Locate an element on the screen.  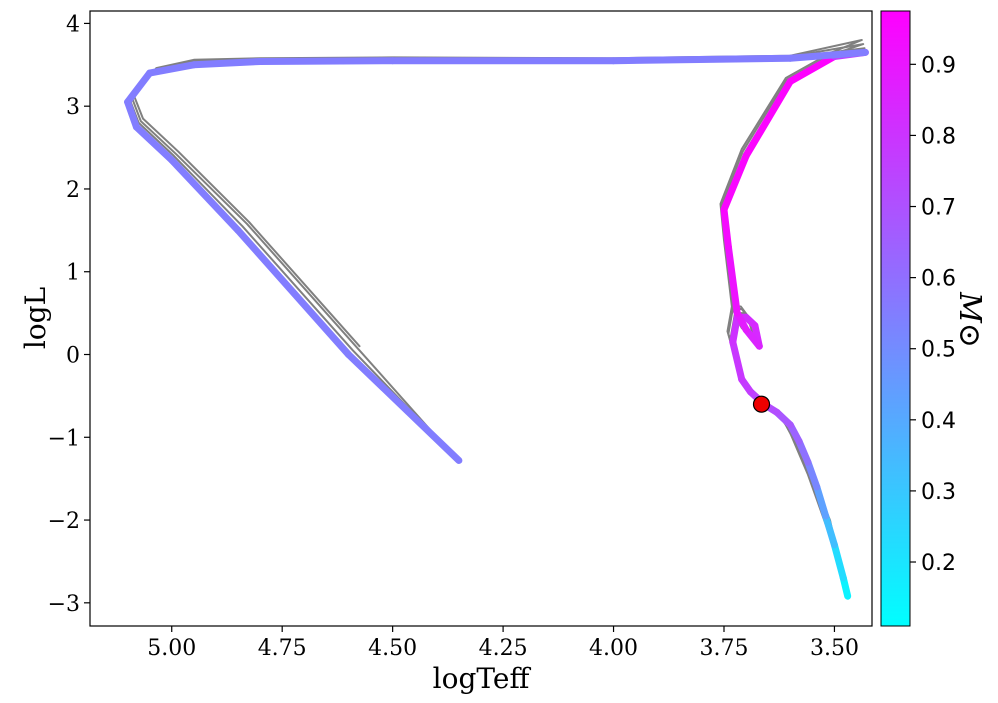
y-tick-label: −3 is located at coordinates (64, 604).